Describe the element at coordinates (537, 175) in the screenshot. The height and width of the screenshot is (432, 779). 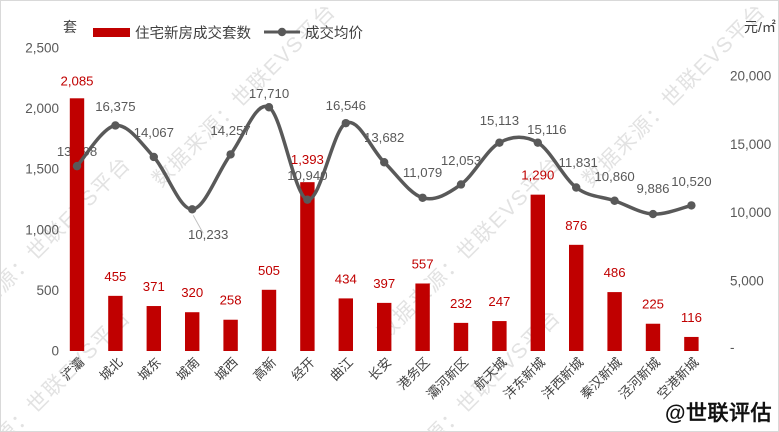
I see `bar-data-label: 1,290` at that location.